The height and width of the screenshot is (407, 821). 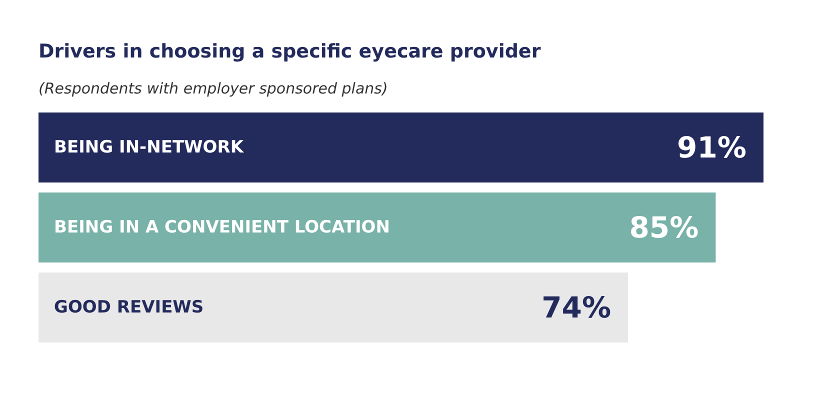 What do you see at coordinates (664, 227) in the screenshot?
I see `data-label: 85%` at bounding box center [664, 227].